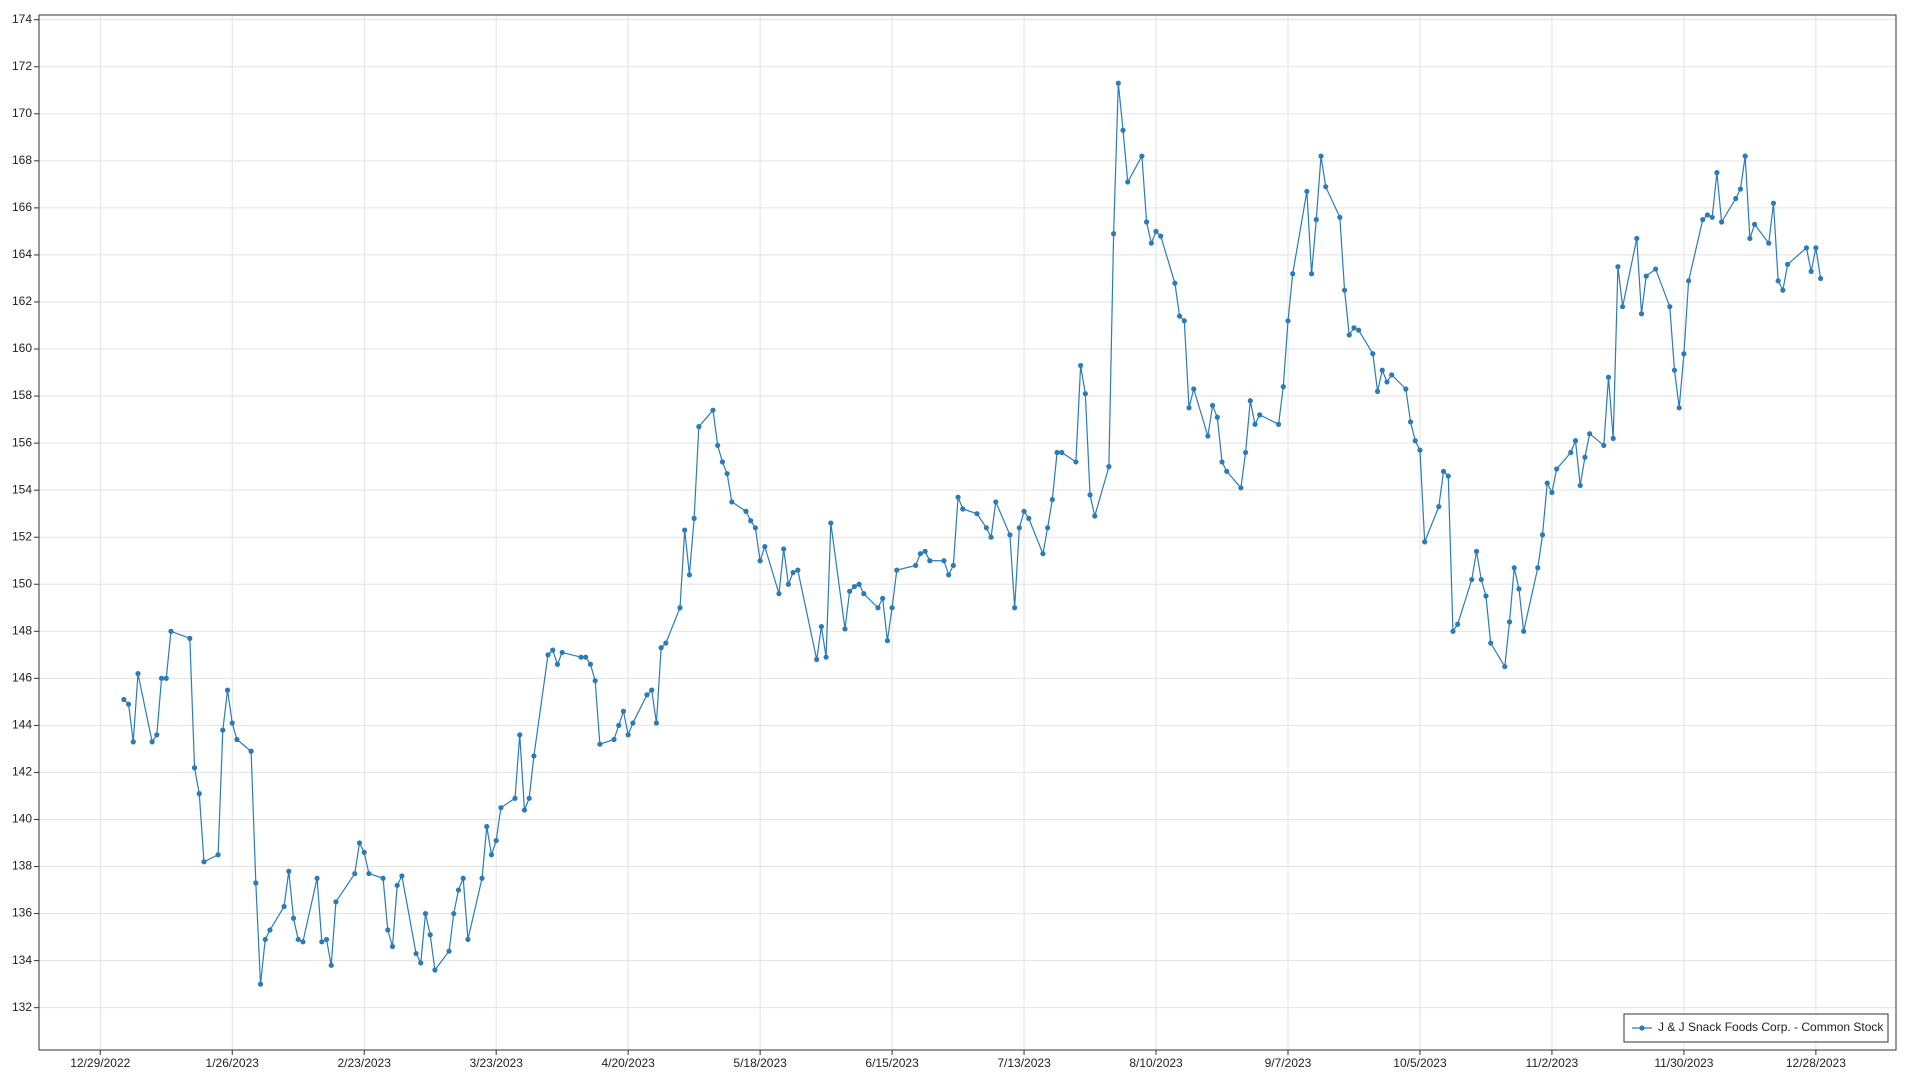 Image resolution: width=1920 pixels, height=1080 pixels. I want to click on x-tick-label: 9/7/2023, so click(1288, 1063).